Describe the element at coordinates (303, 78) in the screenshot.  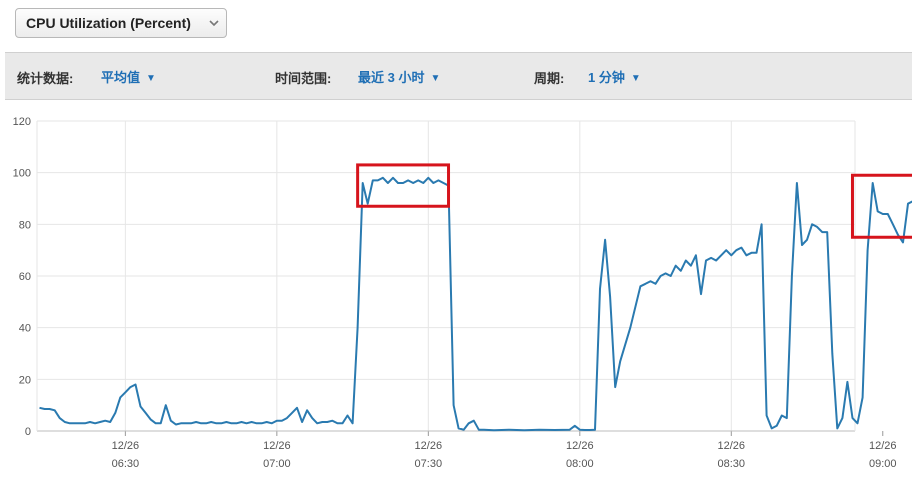
I see `time-range-label: 时间范围:` at that location.